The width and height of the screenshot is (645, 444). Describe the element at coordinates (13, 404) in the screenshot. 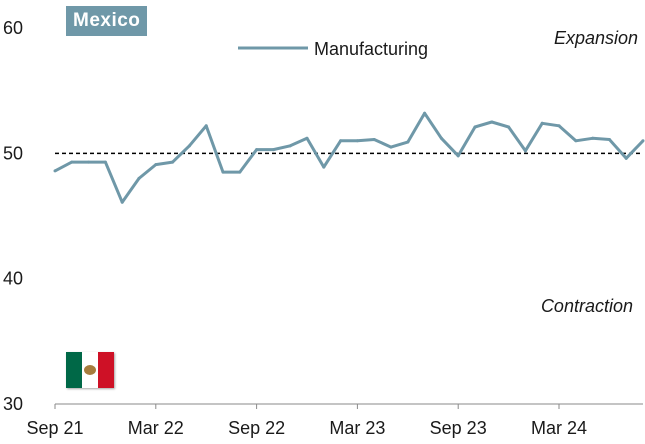

I see `y-tick-label: 30` at that location.